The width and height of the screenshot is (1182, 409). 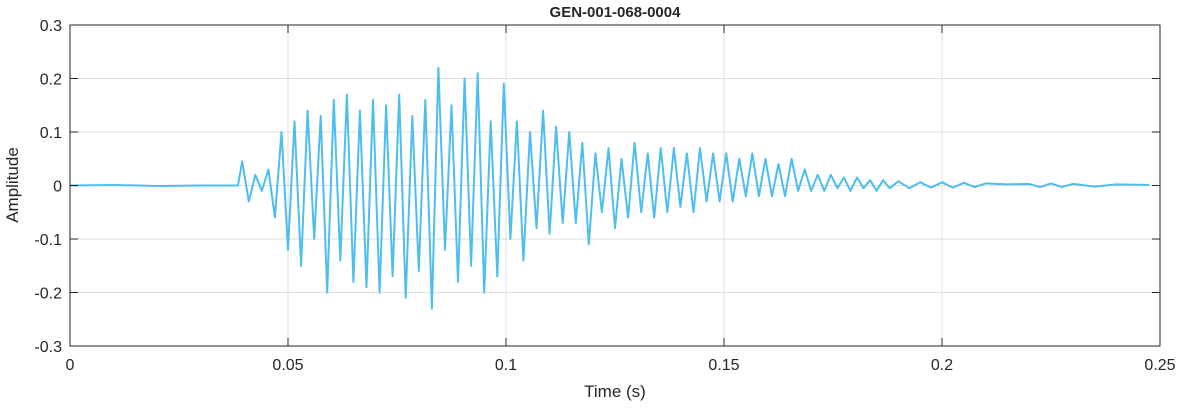 I want to click on chart-title: GEN-001-068-0004, so click(x=616, y=12).